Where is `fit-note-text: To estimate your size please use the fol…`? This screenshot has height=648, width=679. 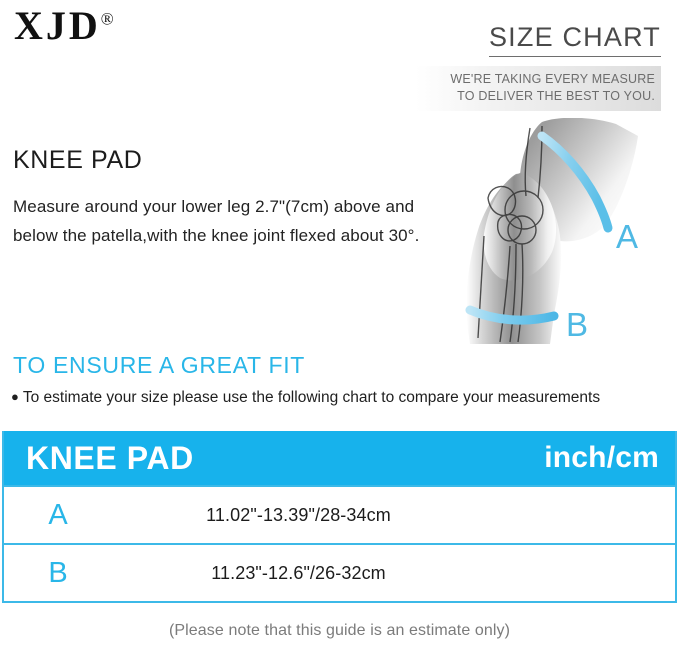
fit-note-text: To estimate your size please use the fol… is located at coordinates (311, 397).